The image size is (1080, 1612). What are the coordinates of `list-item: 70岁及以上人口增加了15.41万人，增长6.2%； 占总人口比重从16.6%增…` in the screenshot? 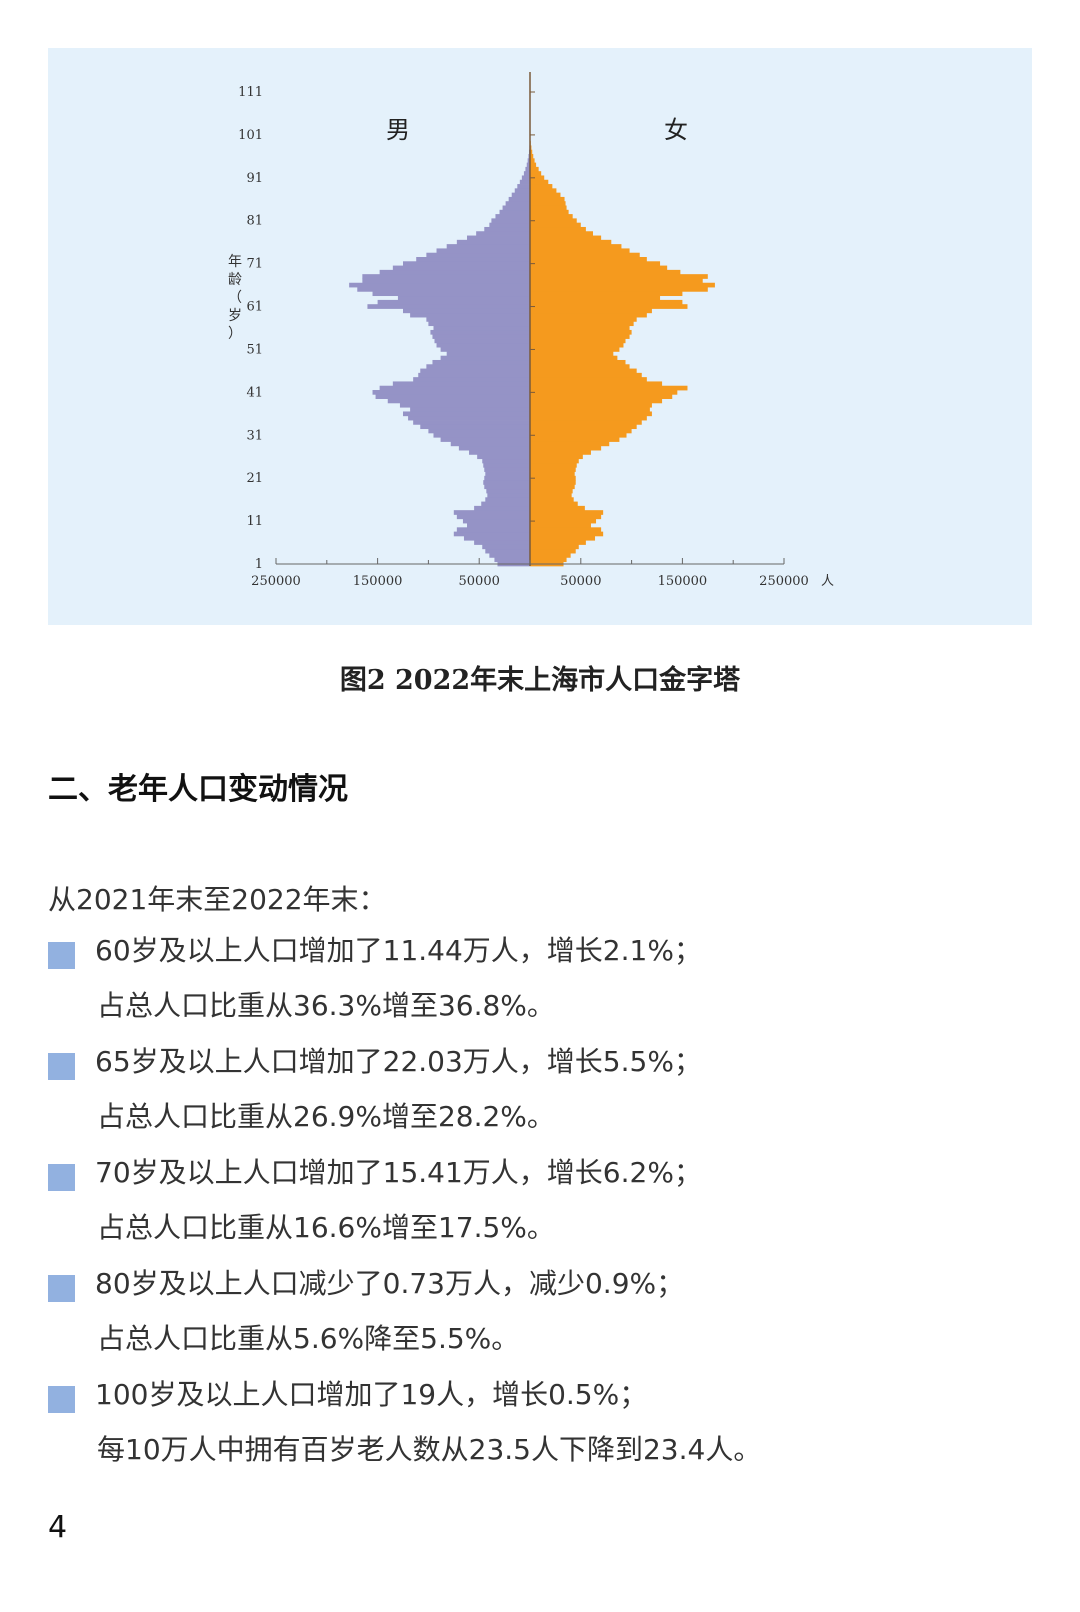 It's located at (548, 1206).